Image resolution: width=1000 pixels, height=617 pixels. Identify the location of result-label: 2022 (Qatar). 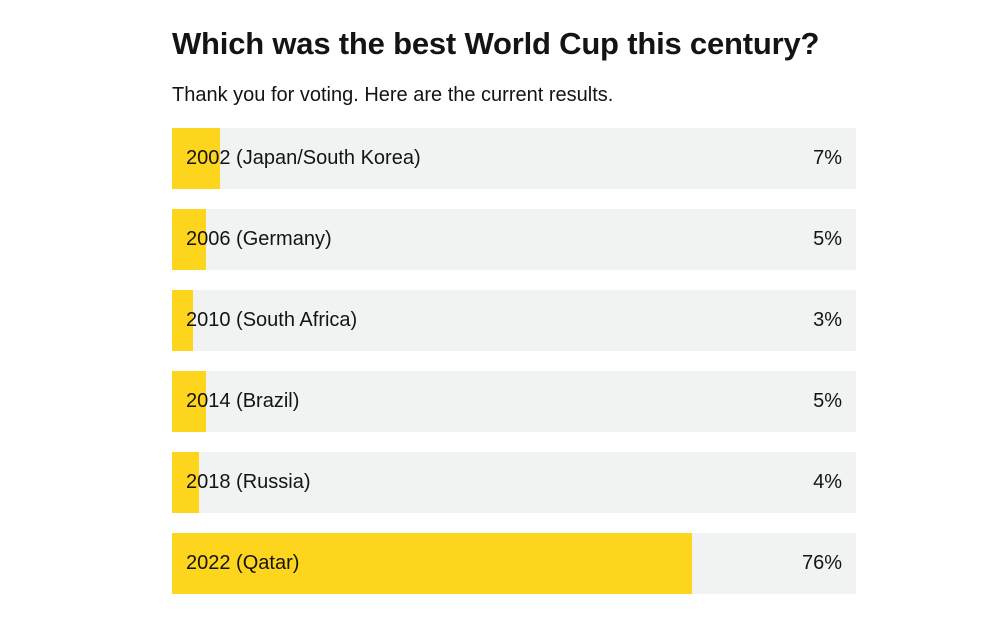
(243, 563).